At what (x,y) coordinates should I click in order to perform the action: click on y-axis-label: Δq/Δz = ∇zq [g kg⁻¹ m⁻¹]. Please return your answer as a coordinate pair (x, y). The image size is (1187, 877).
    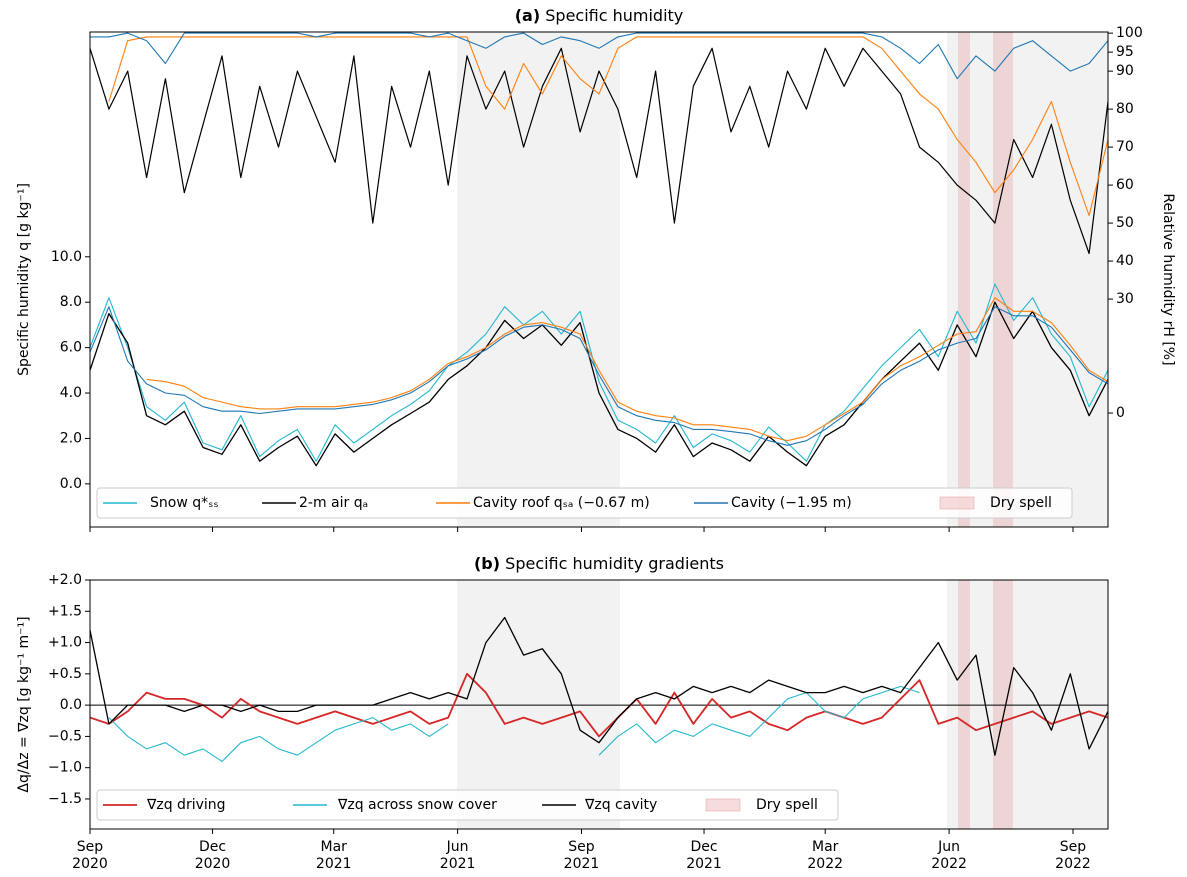
    Looking at the image, I should click on (24, 704).